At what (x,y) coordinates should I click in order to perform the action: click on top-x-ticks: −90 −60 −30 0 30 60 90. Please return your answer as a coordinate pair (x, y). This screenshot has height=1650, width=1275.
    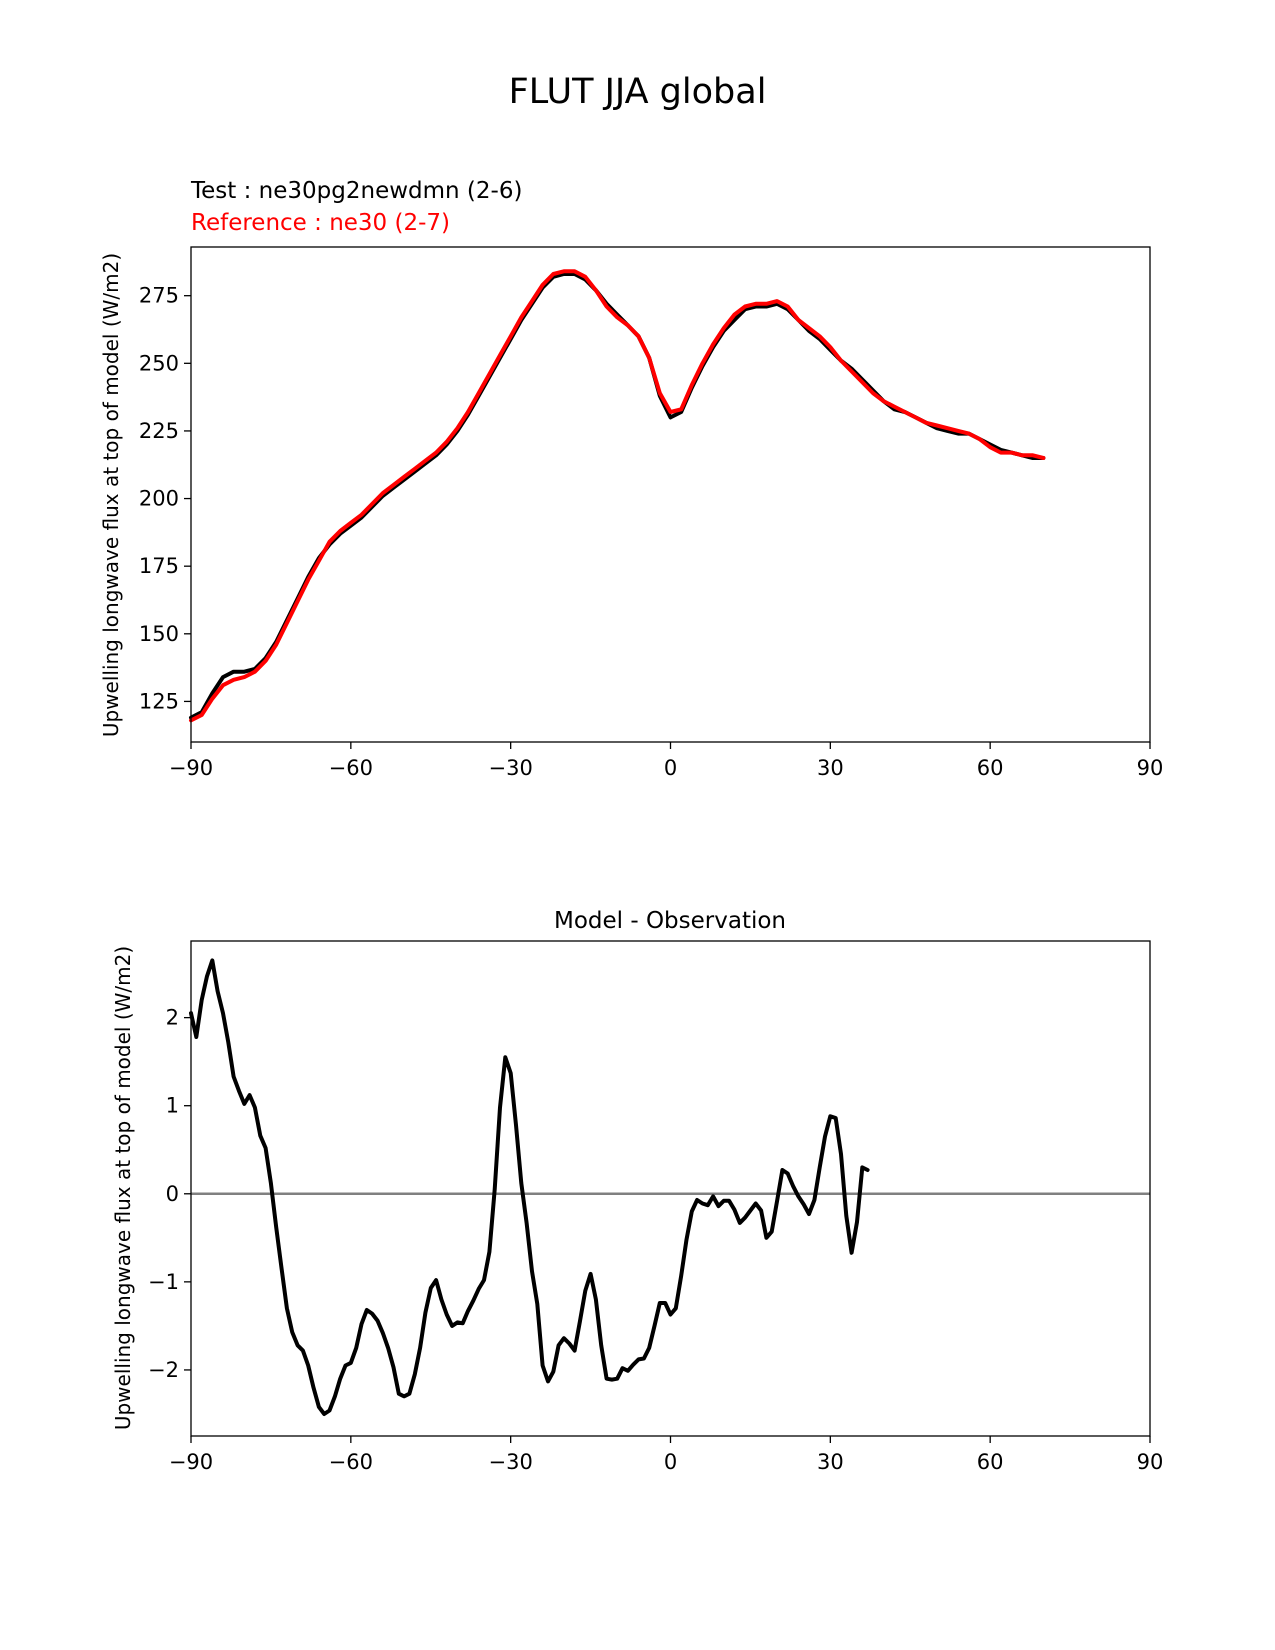
    Looking at the image, I should click on (666, 761).